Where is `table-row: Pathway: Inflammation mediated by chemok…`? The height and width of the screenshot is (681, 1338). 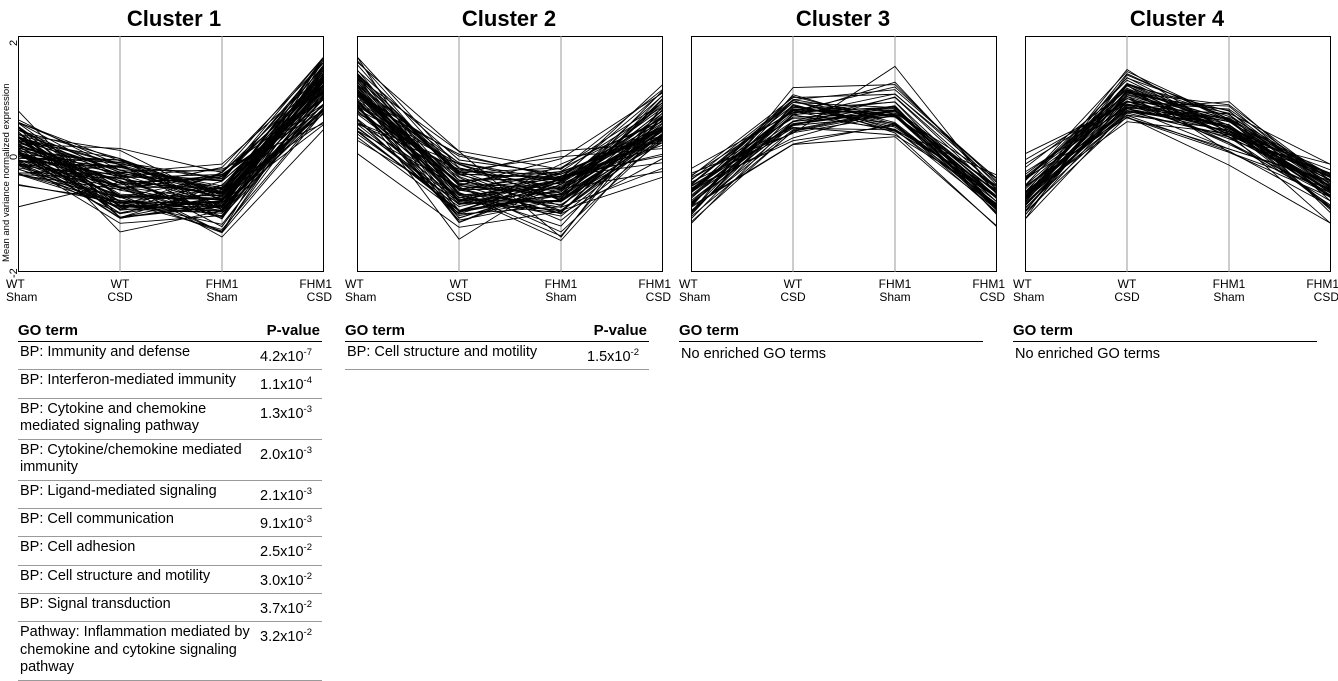 table-row: Pathway: Inflammation mediated by chemok… is located at coordinates (170, 651).